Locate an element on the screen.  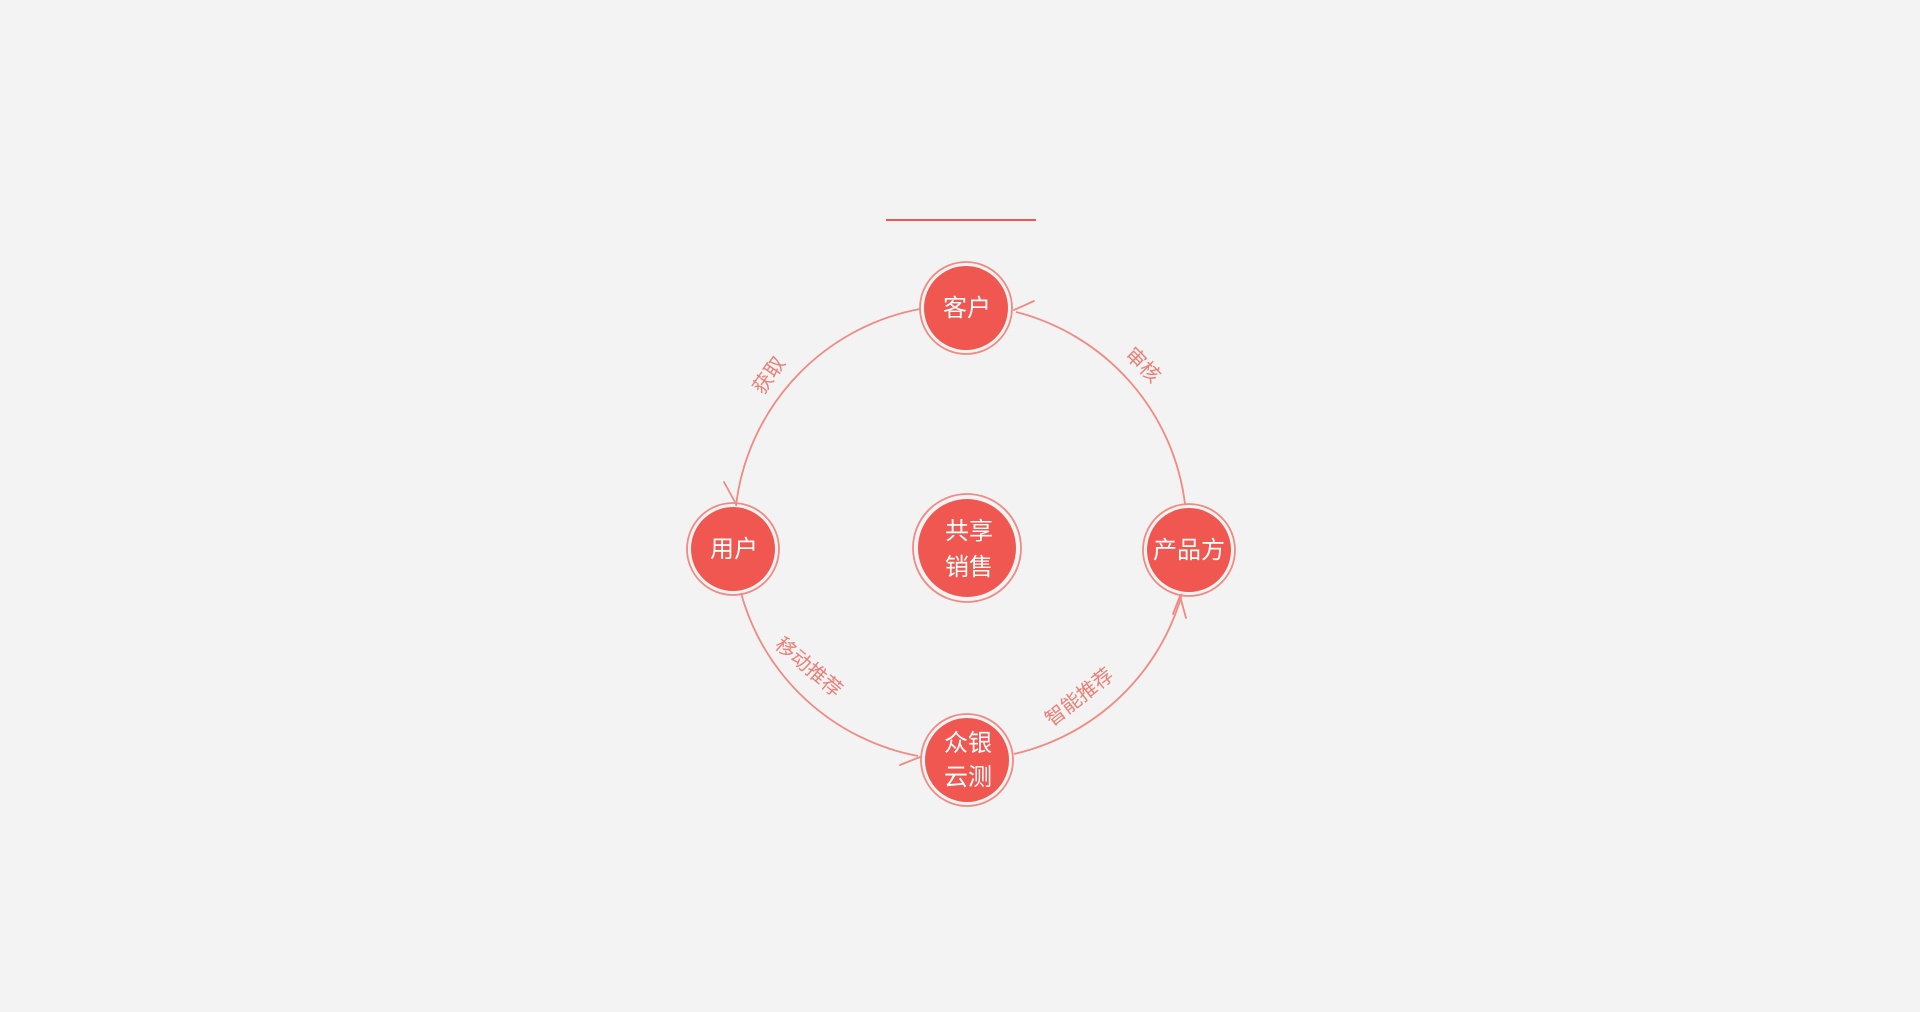
node-top: 客户 is located at coordinates (966, 308).